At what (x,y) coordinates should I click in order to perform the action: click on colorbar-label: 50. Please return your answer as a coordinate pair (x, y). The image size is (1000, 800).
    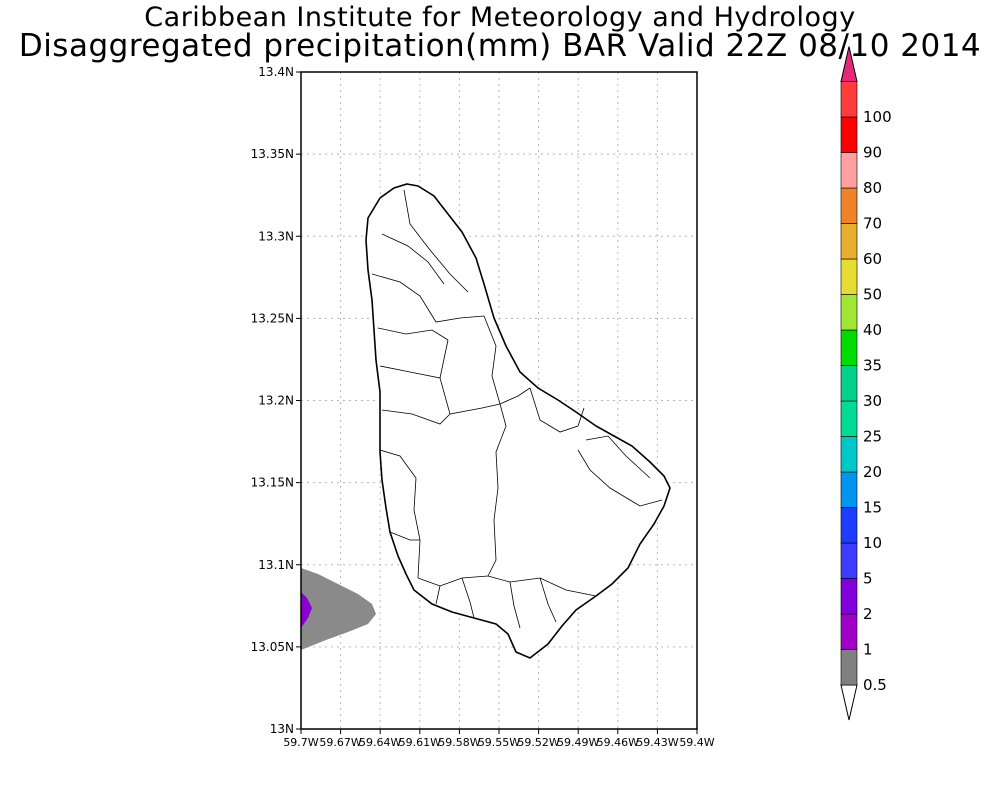
    Looking at the image, I should click on (872, 295).